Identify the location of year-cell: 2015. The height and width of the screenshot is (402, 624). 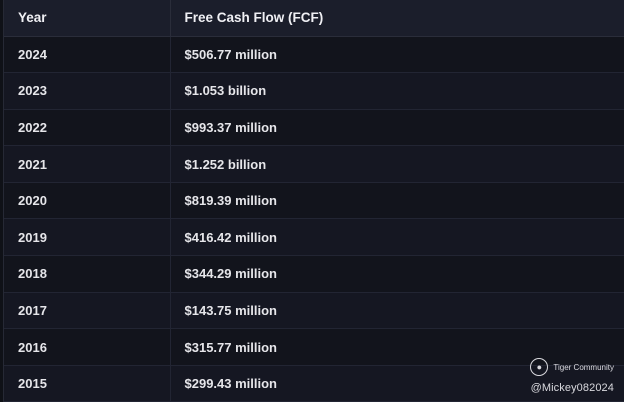
(87, 383).